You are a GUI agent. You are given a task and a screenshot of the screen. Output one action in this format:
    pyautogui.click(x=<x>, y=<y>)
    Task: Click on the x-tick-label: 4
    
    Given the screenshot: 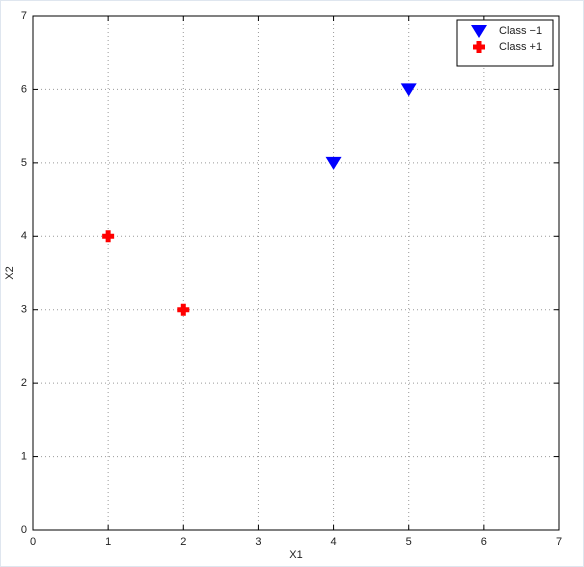 What is the action you would take?
    pyautogui.click(x=334, y=542)
    